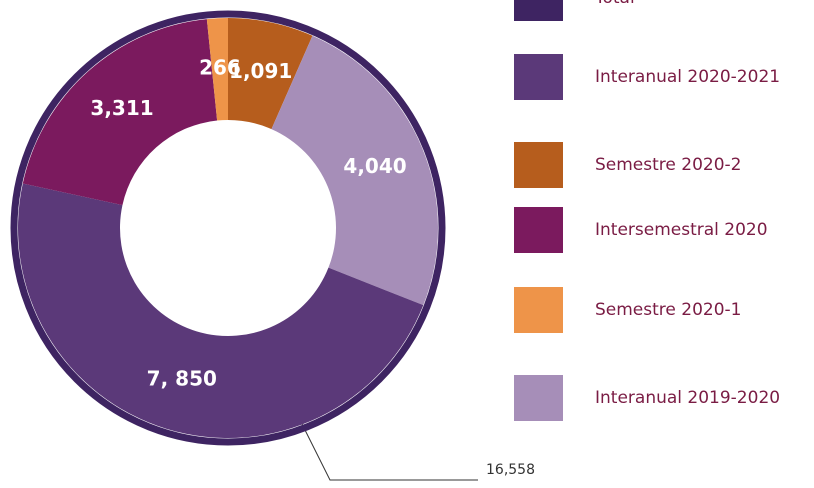 The width and height of the screenshot is (814, 488). What do you see at coordinates (687, 77) in the screenshot?
I see `legend-label: Interanual 2020-2021` at bounding box center [687, 77].